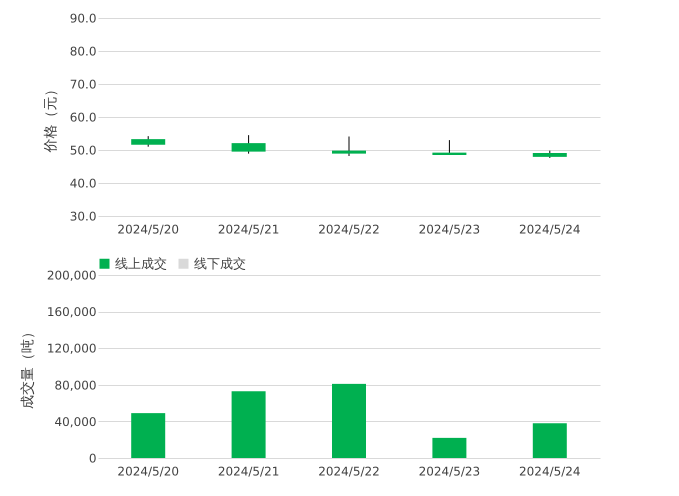 This screenshot has height=496, width=679. Describe the element at coordinates (83, 85) in the screenshot. I see `y-tick-label: 70.0` at that location.